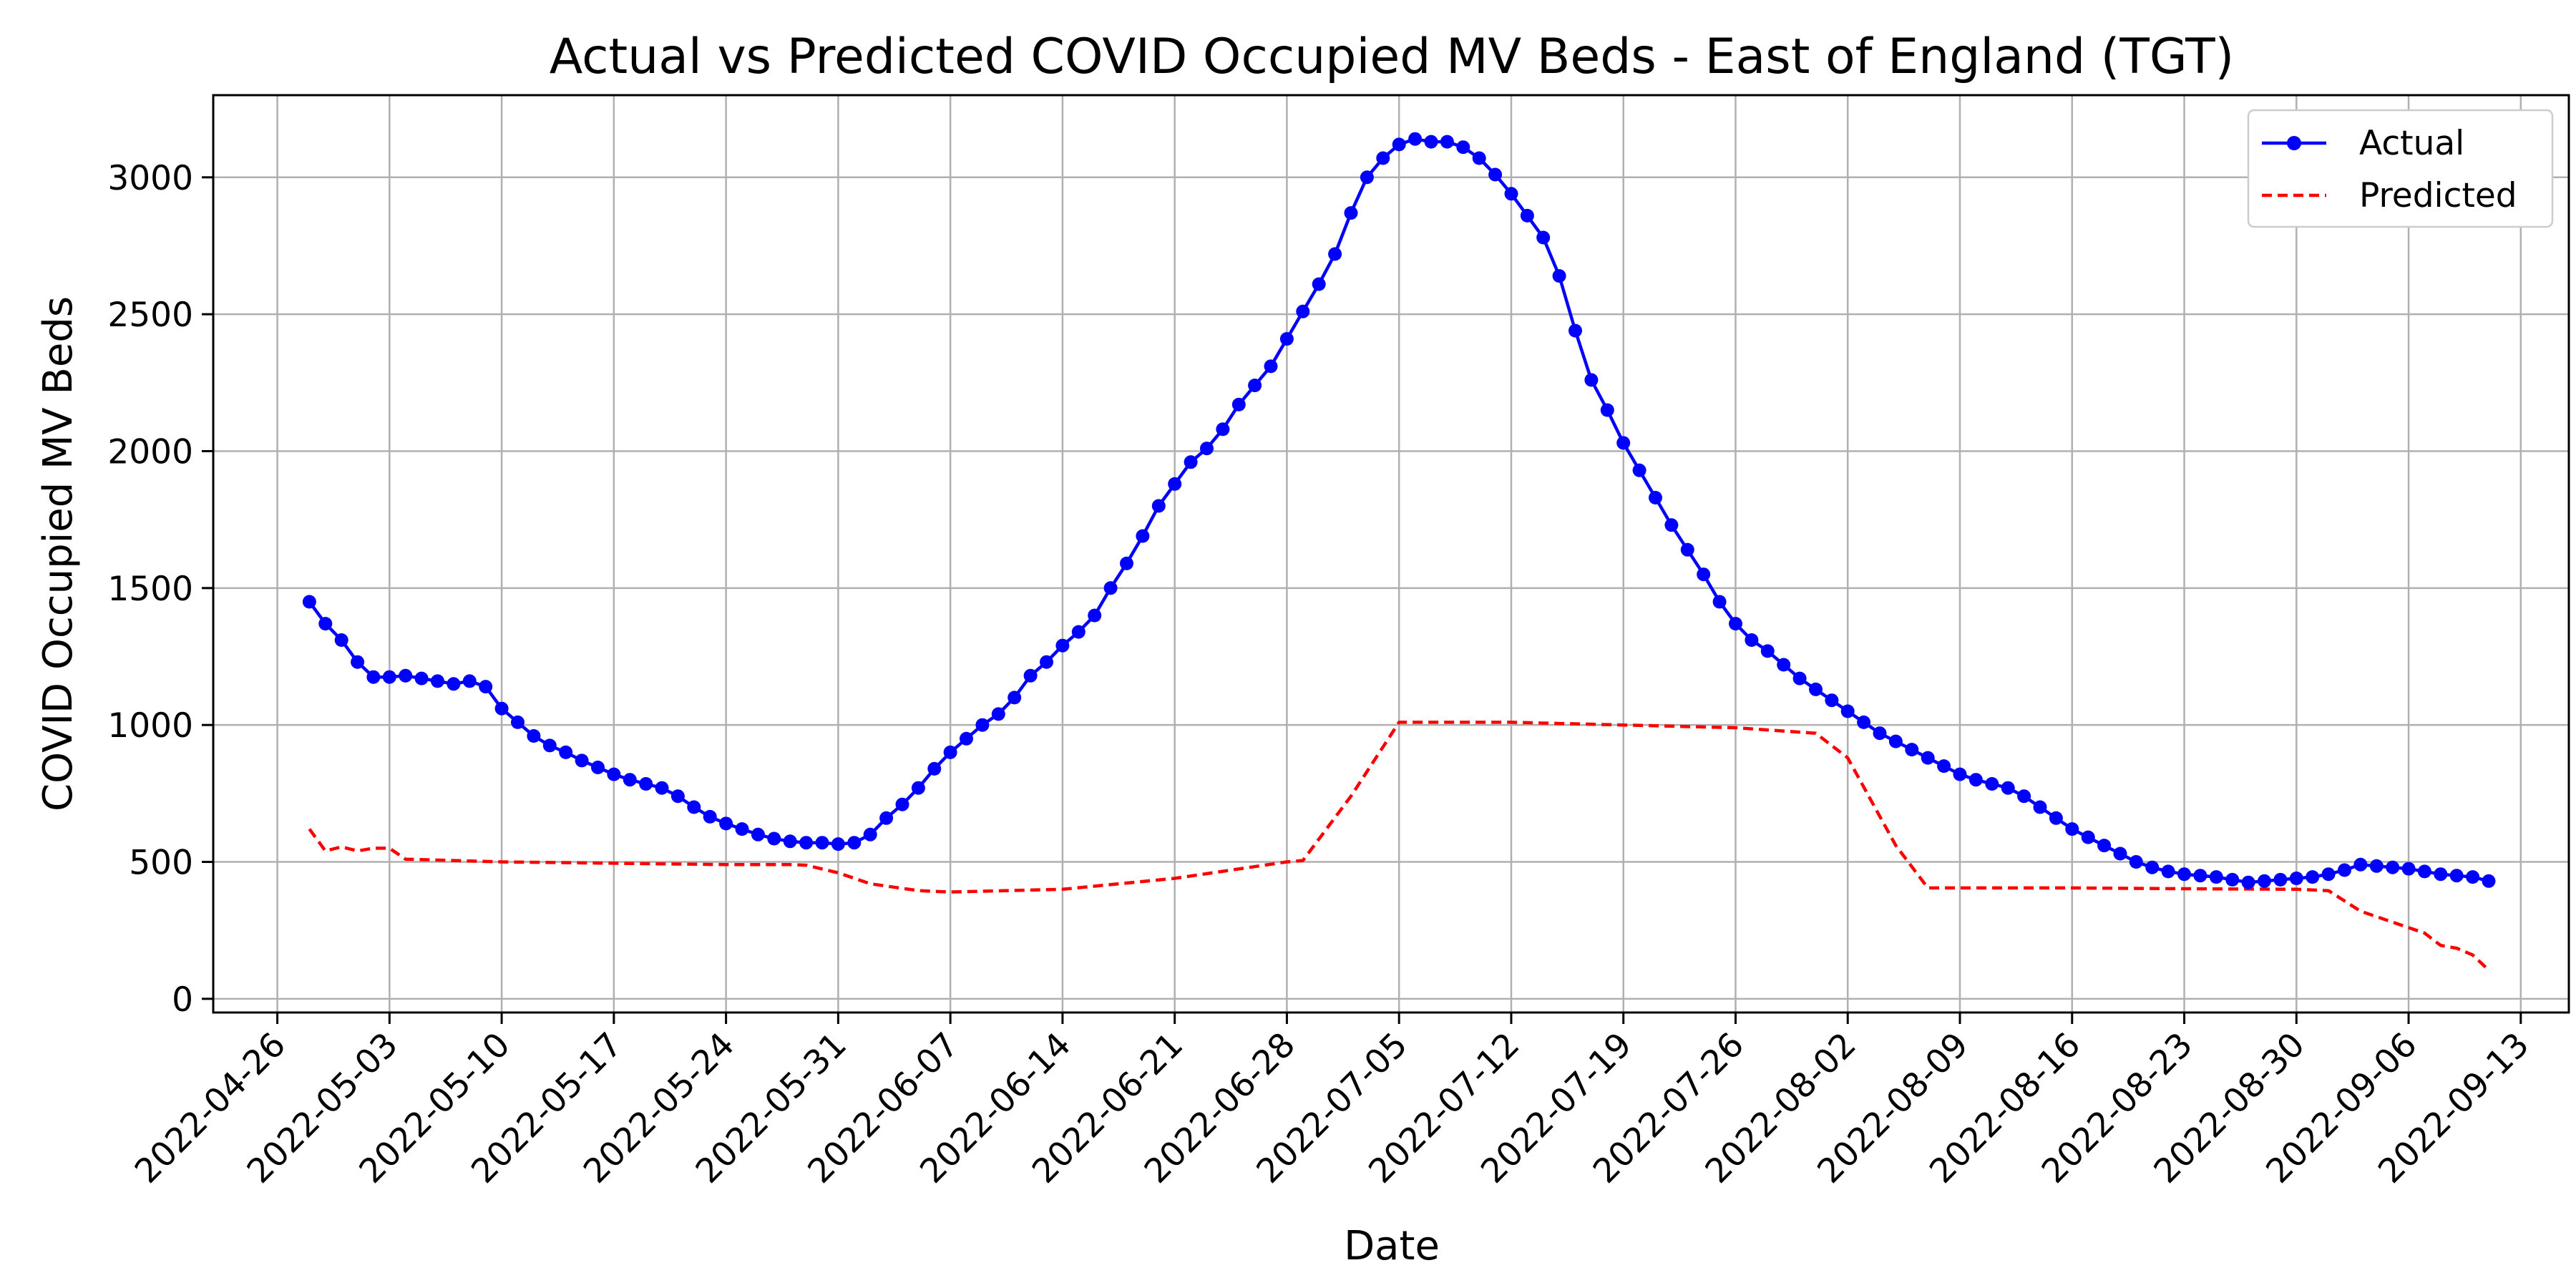 Image resolution: width=2576 pixels, height=1288 pixels. What do you see at coordinates (150, 452) in the screenshot?
I see `y-tick-label: 2000` at bounding box center [150, 452].